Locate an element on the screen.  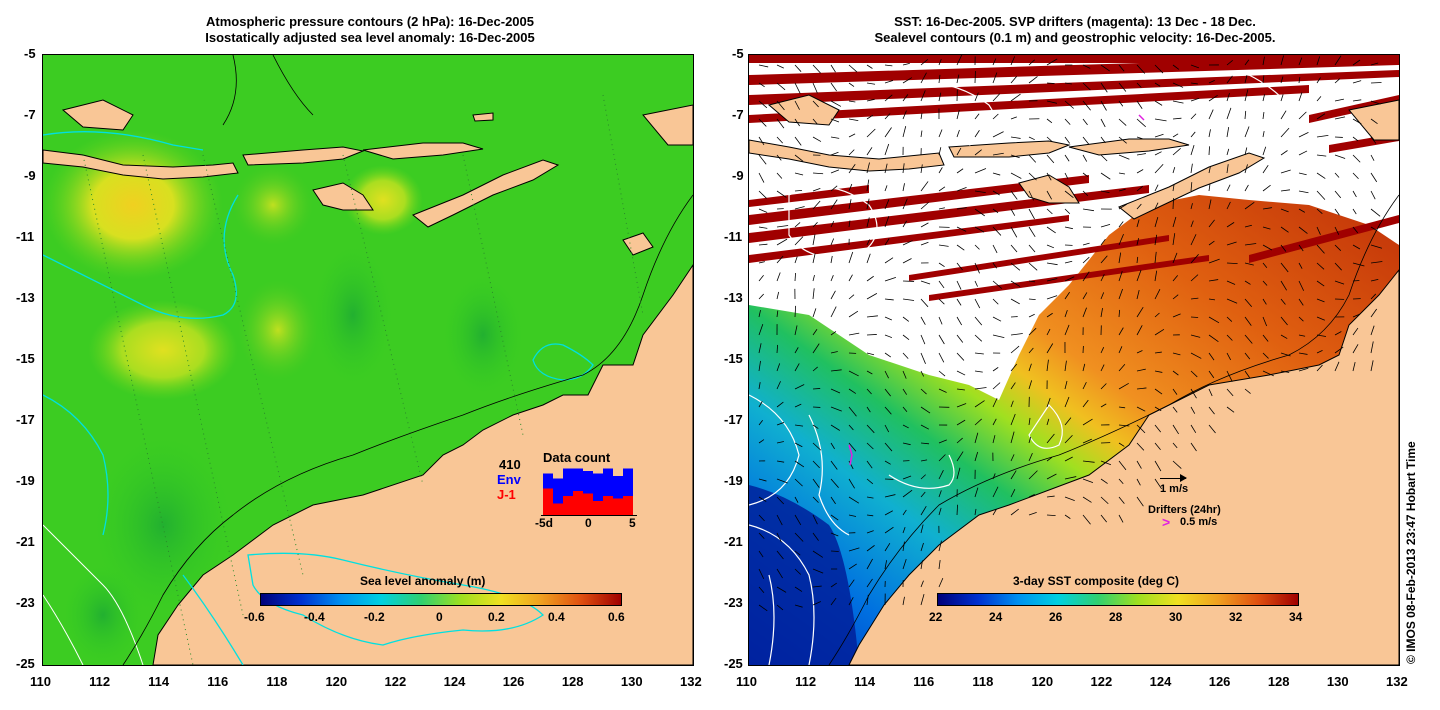
y-tick: -21 is located at coordinates (733, 541).